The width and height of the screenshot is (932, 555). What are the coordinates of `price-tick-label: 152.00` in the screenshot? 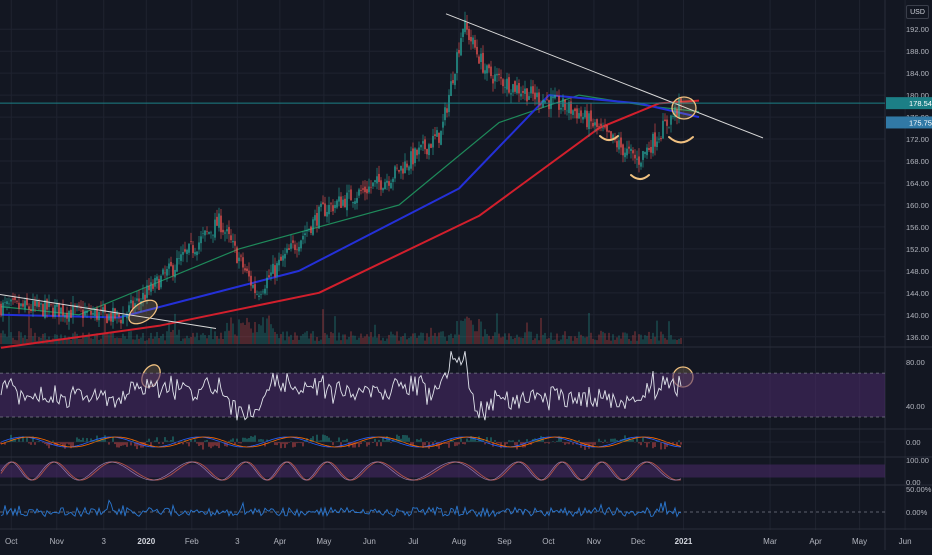 It's located at (917, 249).